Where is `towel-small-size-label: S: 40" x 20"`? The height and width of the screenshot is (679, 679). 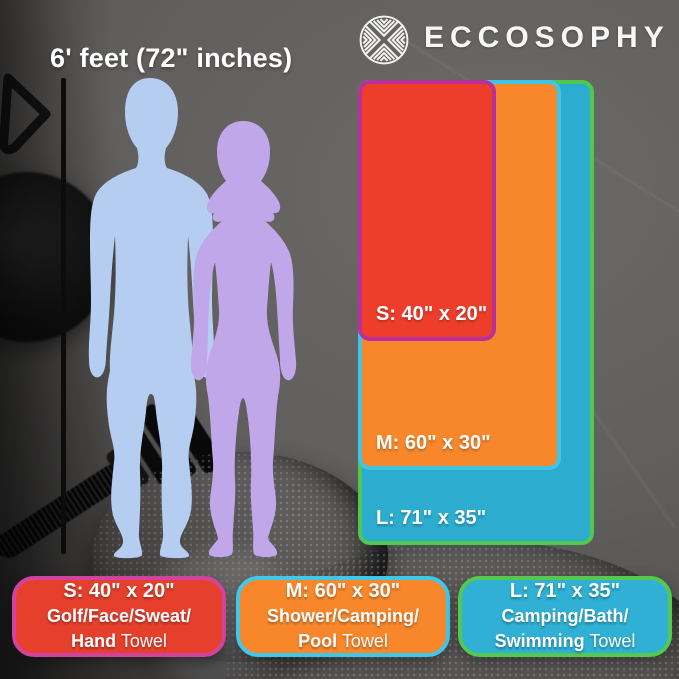 towel-small-size-label: S: 40" x 20" is located at coordinates (432, 314).